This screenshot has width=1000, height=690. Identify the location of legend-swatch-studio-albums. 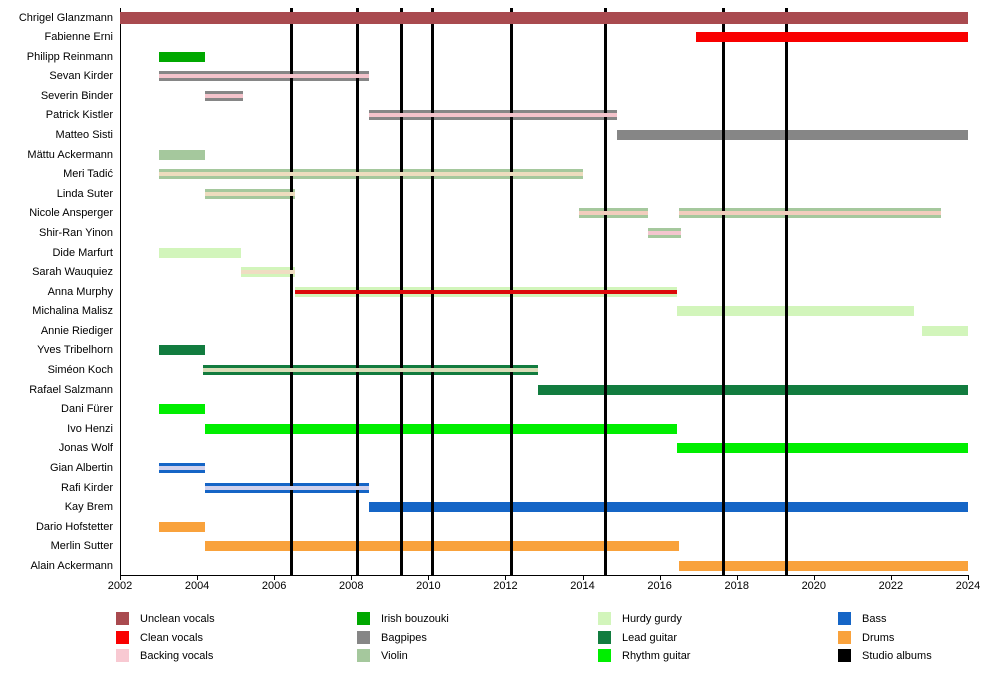
(844, 655).